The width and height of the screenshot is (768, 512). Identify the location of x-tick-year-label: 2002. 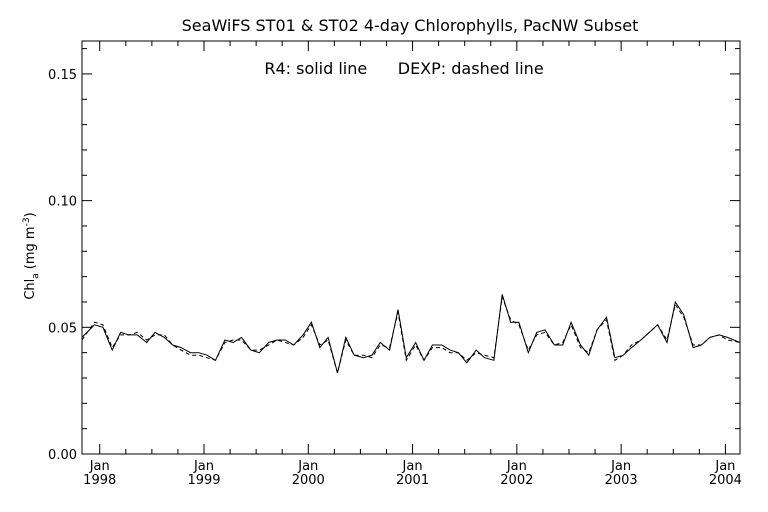
(516, 480).